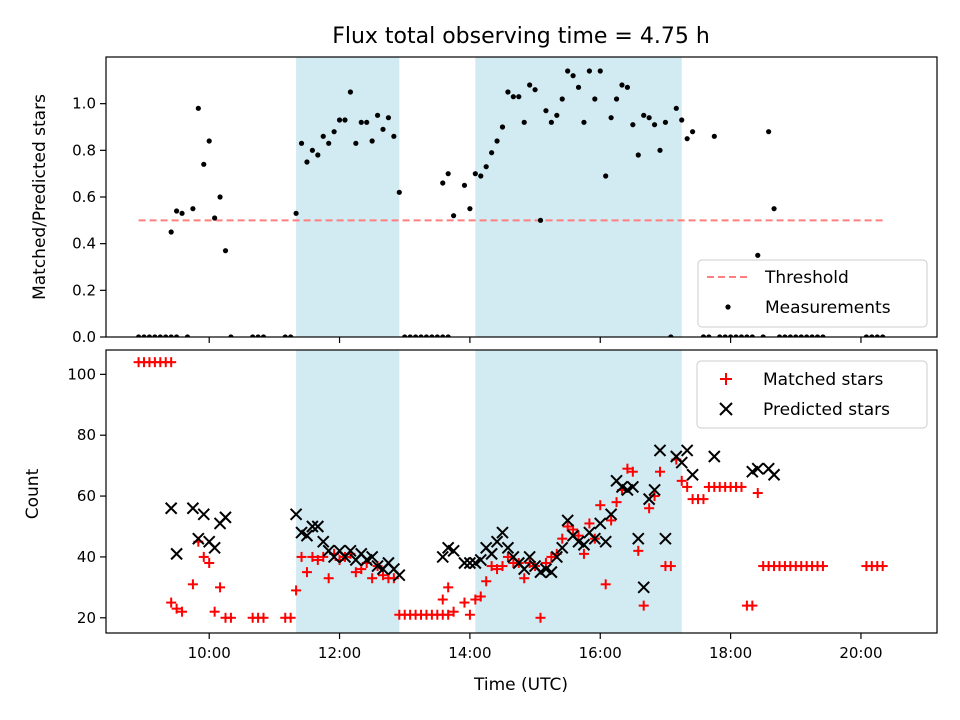  I want to click on bottom-y-axis-label: Count, so click(33, 493).